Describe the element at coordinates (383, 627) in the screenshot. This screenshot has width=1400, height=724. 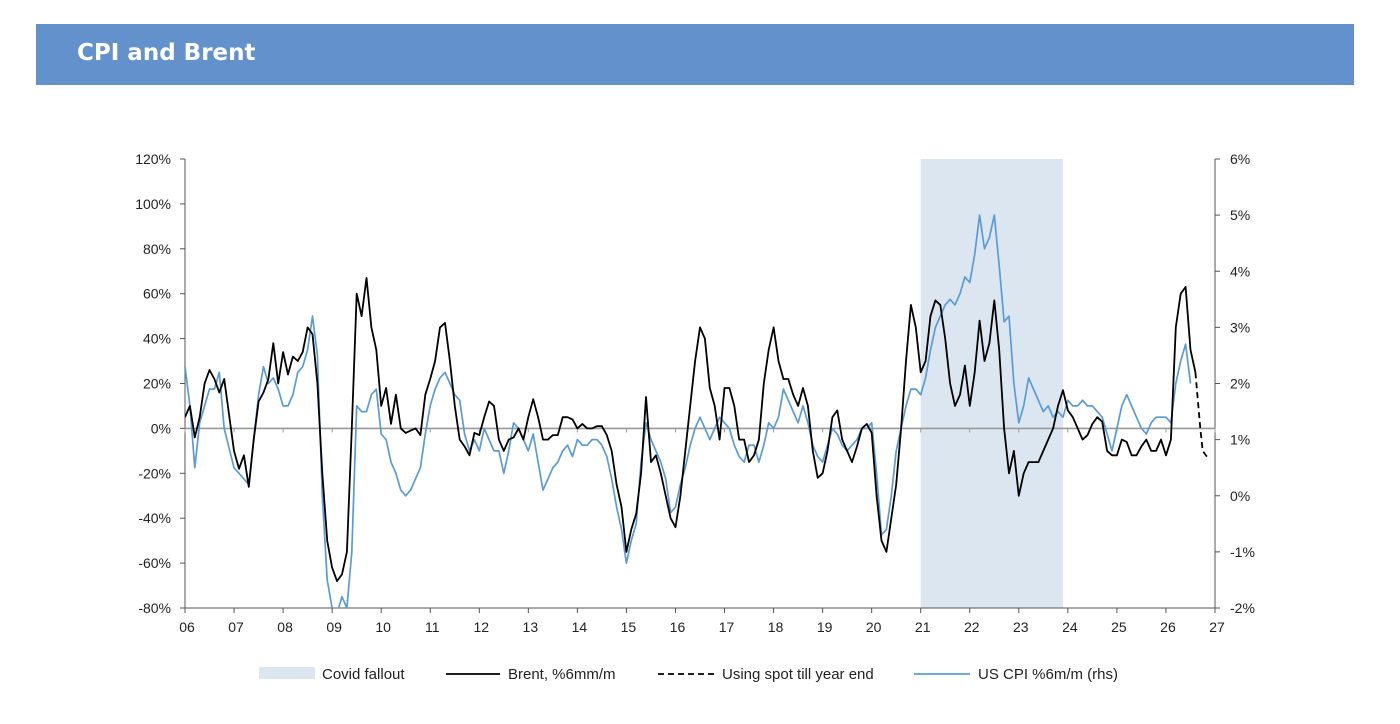
I see `x-axis-tick-label: 10` at that location.